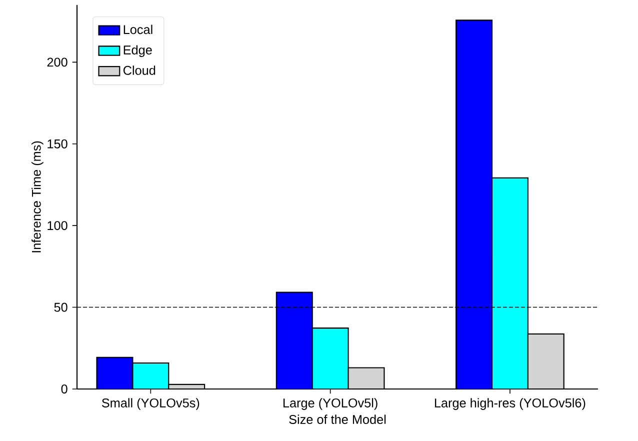 This screenshot has width=638, height=441. Describe the element at coordinates (38, 196) in the screenshot. I see `y-axis-title: Inference Time (ms)` at that location.